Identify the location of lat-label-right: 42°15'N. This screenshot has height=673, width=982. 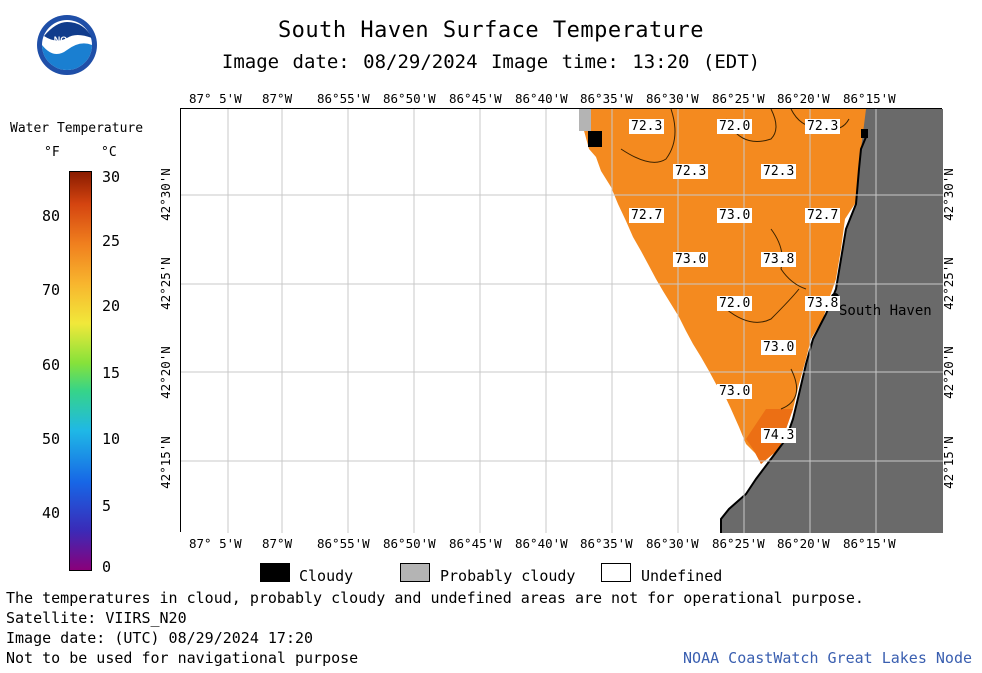
(948, 462).